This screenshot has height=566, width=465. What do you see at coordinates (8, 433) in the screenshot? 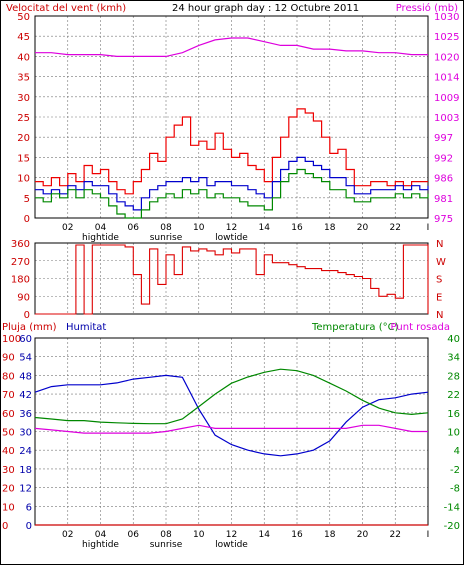
I see `rain-tick-label: 50` at bounding box center [8, 433].